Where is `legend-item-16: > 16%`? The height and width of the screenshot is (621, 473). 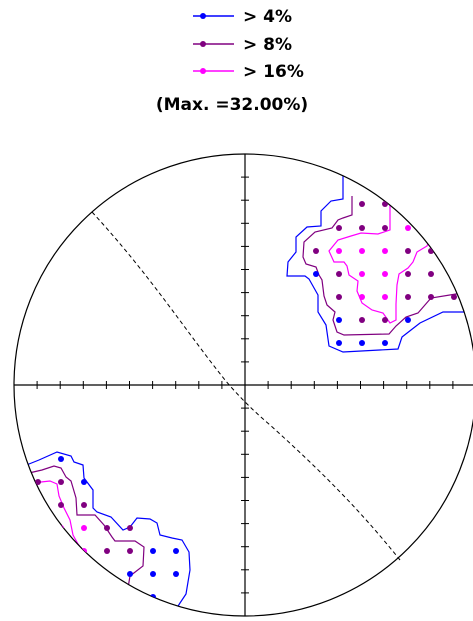 legend-item-16: > 16% is located at coordinates (248, 72).